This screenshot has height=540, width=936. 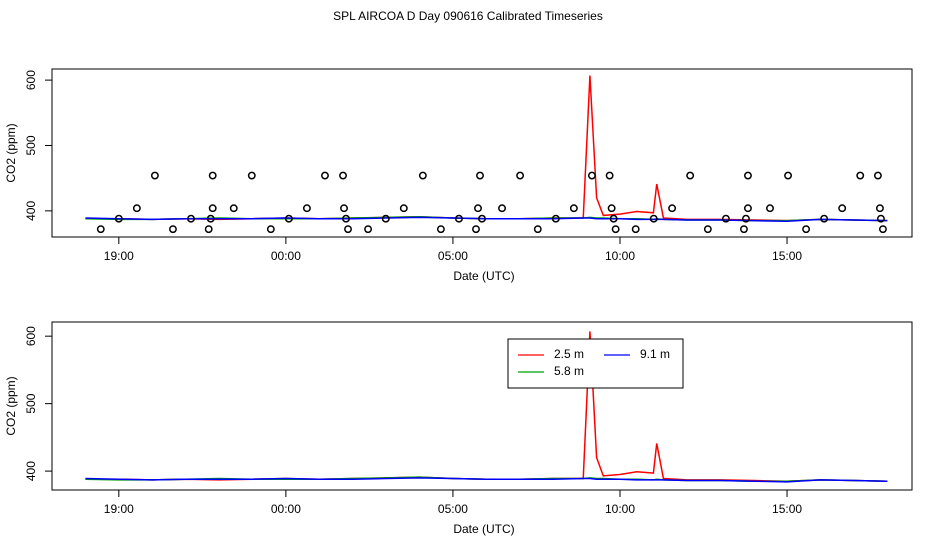 What do you see at coordinates (569, 371) in the screenshot?
I see `legend-label: 5.8 m` at bounding box center [569, 371].